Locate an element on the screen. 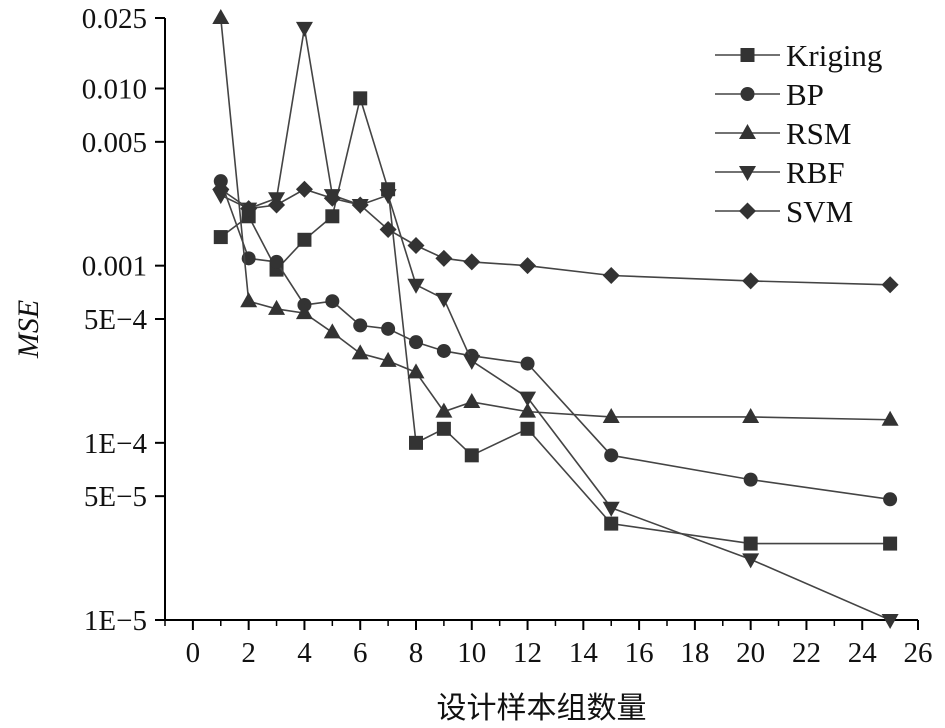 The height and width of the screenshot is (728, 945). legend-label: RSM is located at coordinates (818, 133).